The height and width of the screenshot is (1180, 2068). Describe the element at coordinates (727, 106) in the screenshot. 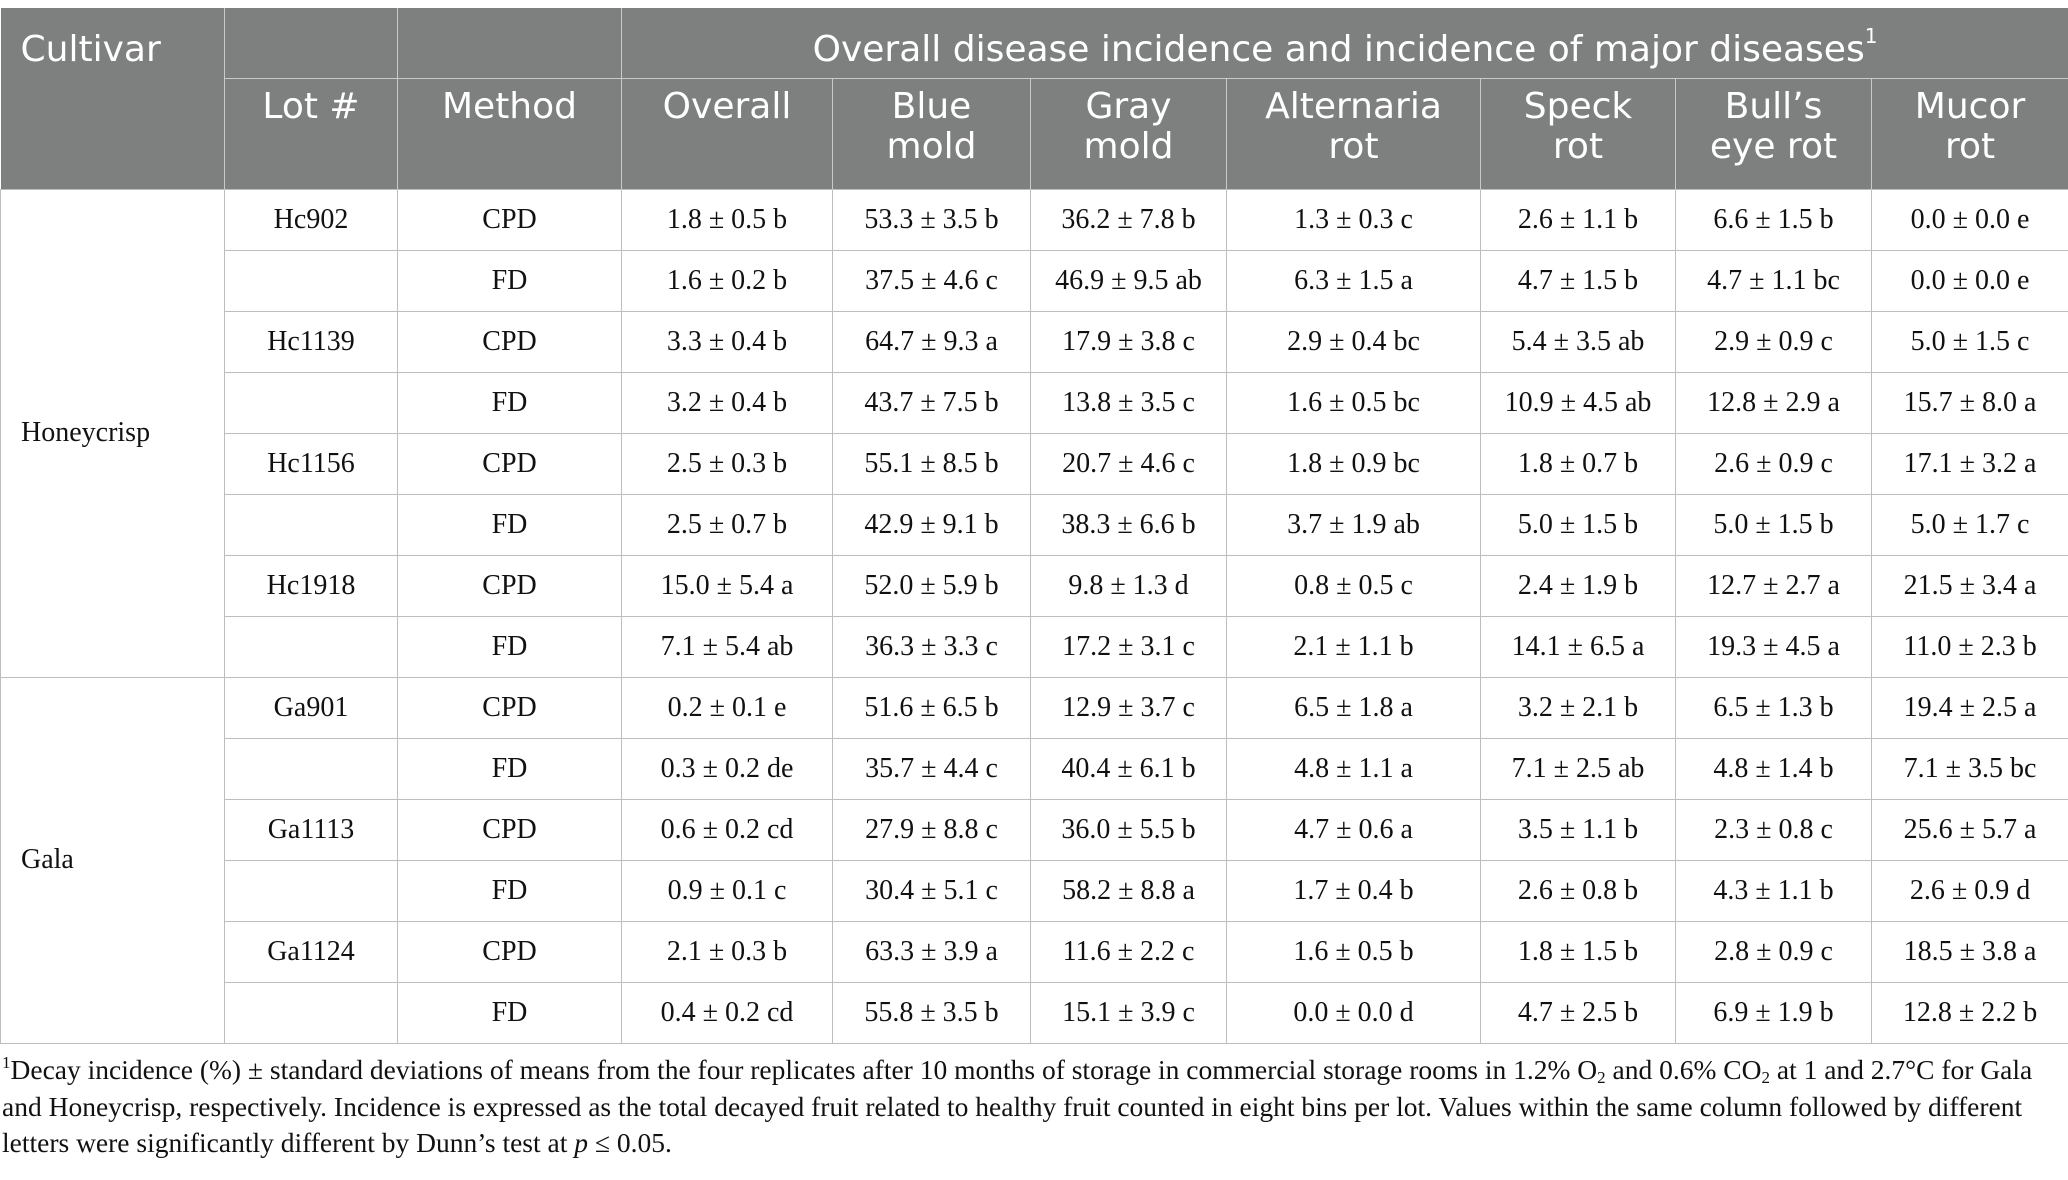

I see `header-col-line1: Overall` at that location.